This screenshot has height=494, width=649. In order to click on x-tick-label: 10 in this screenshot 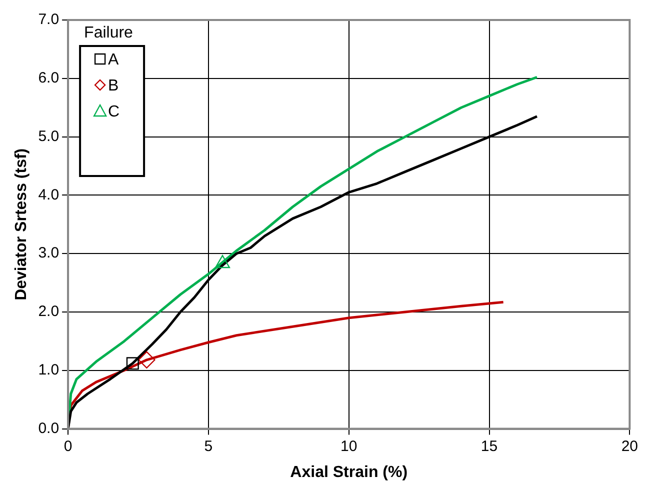, I will do `click(349, 446)`.